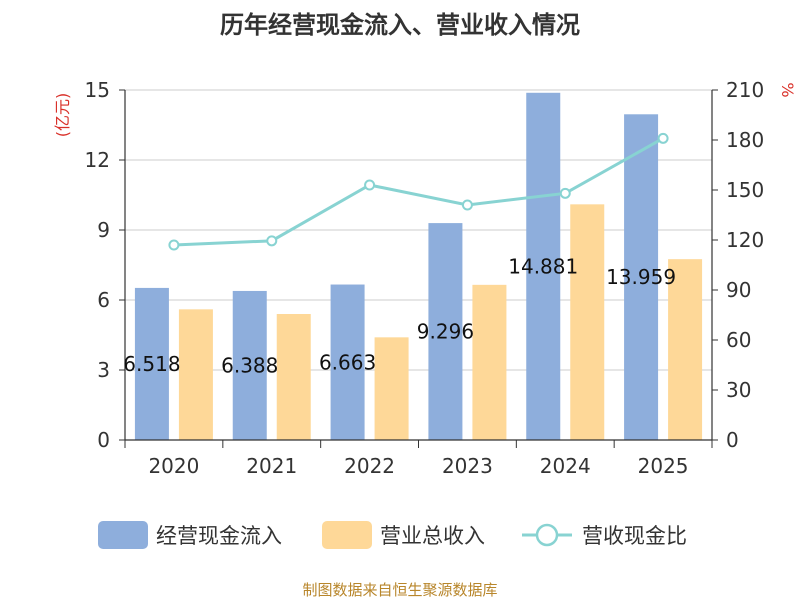  I want to click on bar-data-label: 6.518, so click(151, 364).